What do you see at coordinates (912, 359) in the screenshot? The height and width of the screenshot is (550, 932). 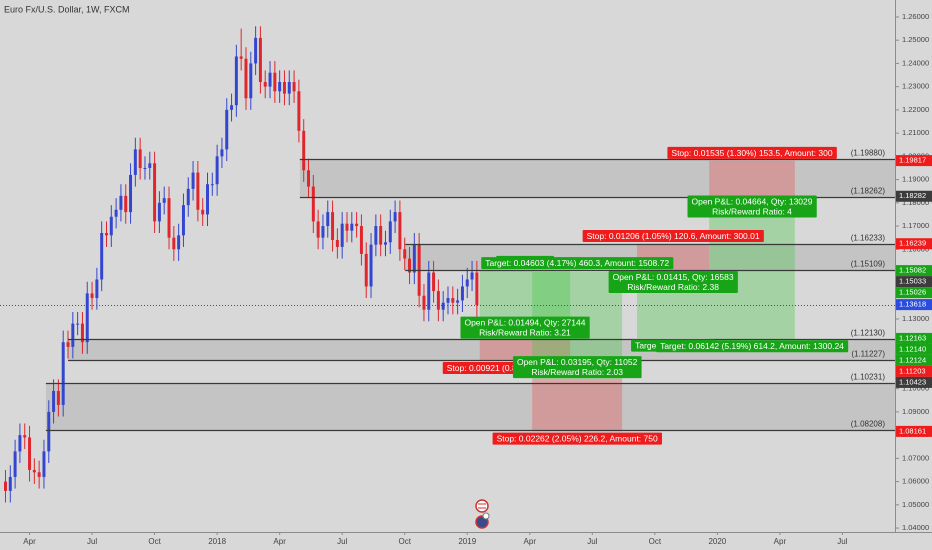 I see `price-tag-label: 1.12124` at bounding box center [912, 359].